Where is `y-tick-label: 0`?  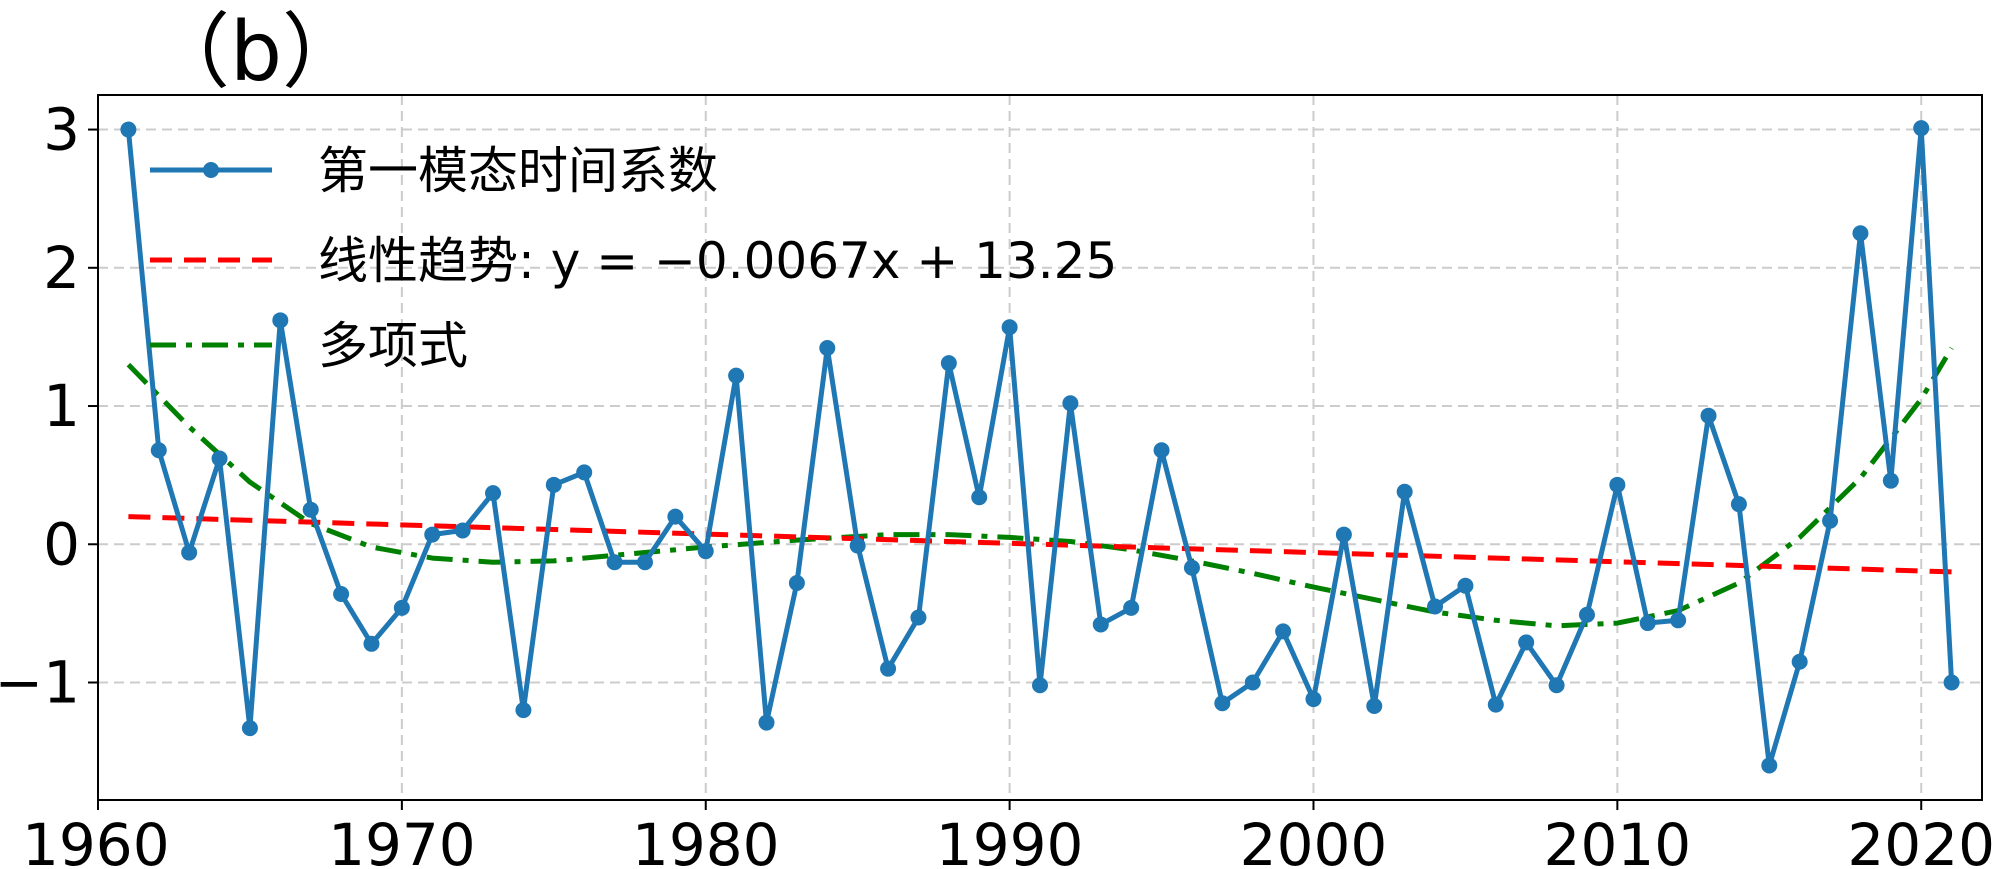
y-tick-label: 0 is located at coordinates (61, 544).